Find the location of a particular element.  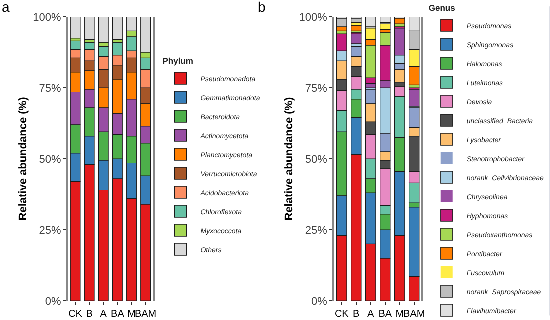

chart-title: b is located at coordinates (262, 7).